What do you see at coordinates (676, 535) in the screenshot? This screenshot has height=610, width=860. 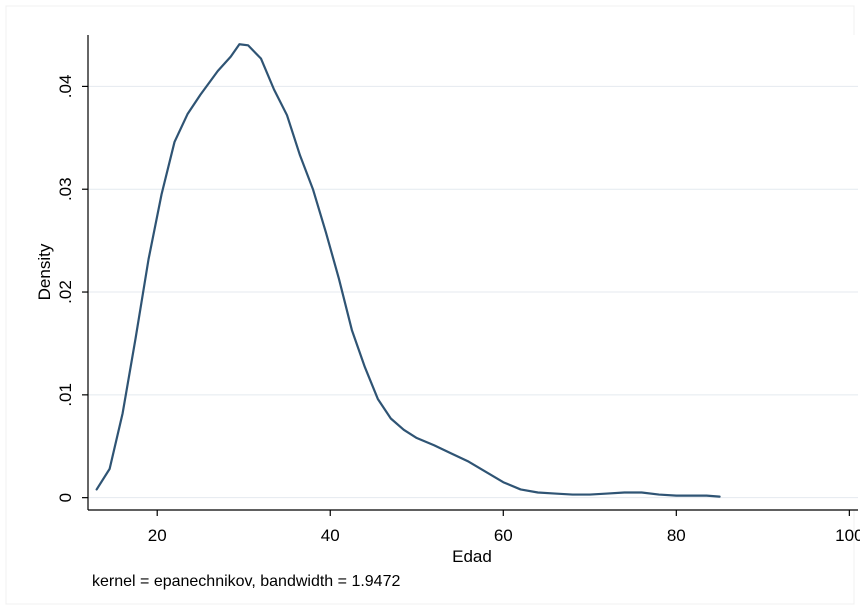 I see `x-tick-label-3: 80` at bounding box center [676, 535].